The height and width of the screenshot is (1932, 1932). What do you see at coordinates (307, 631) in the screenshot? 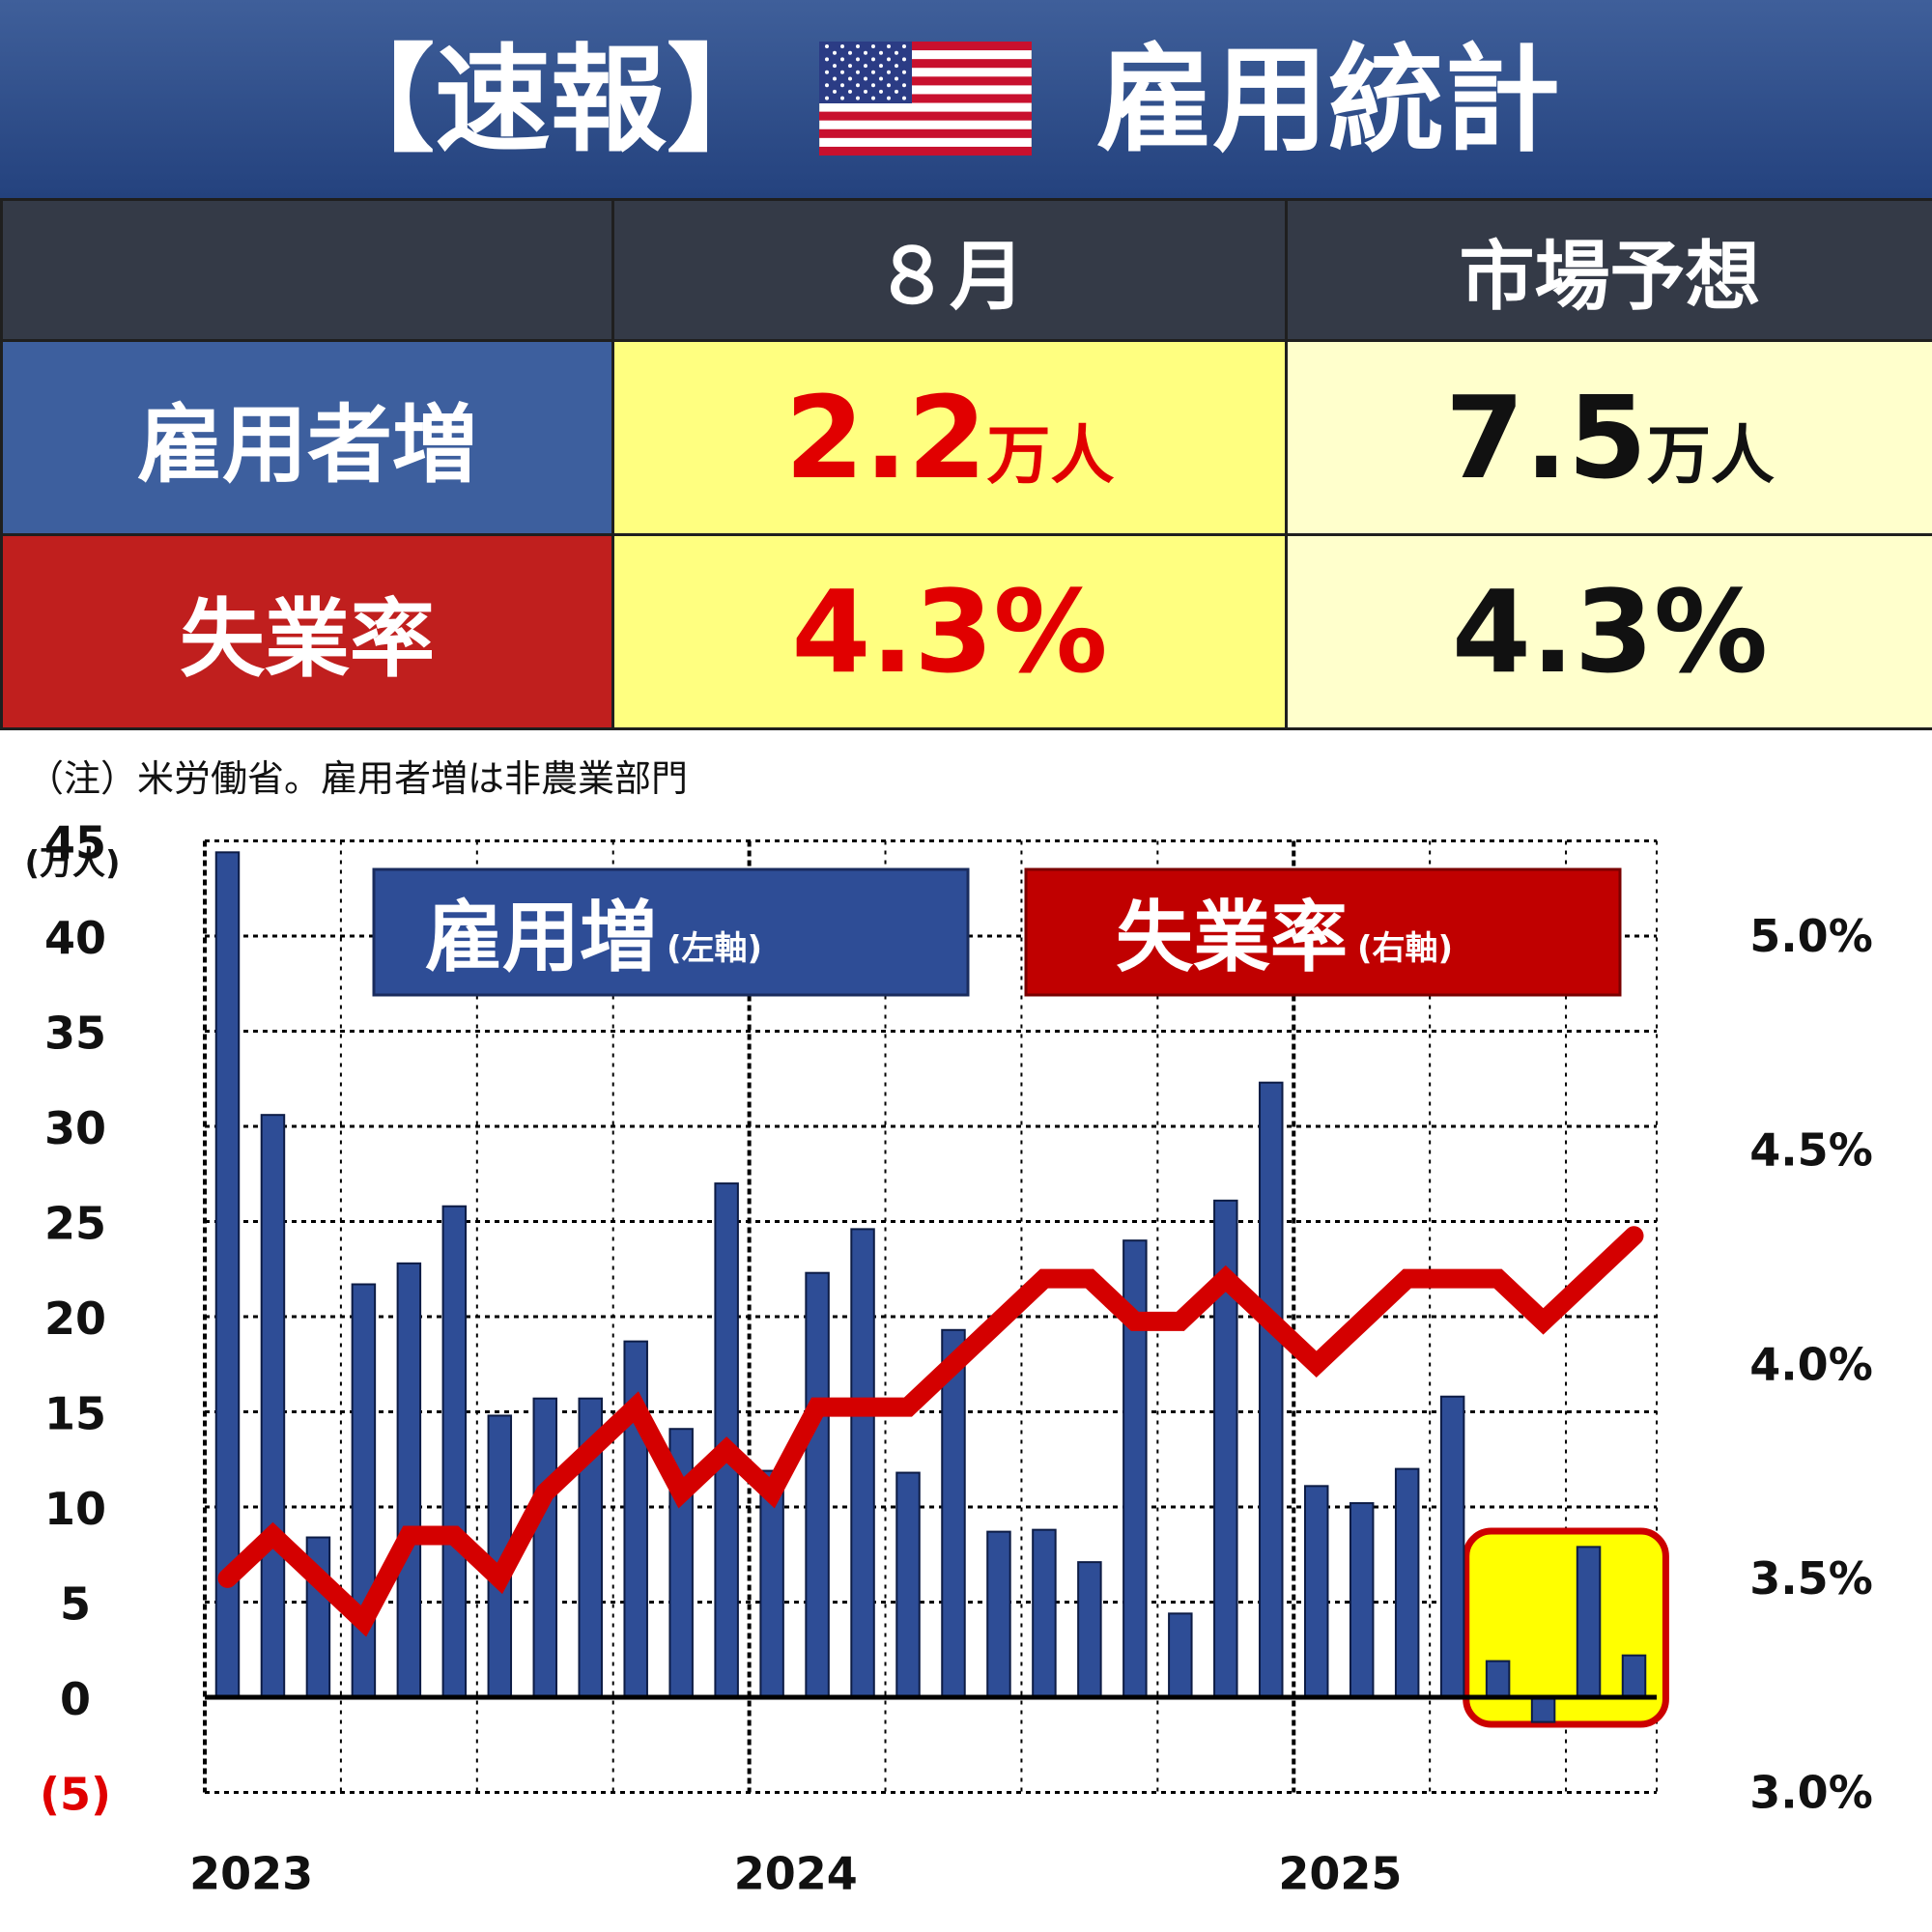
I see `row-label-unemployment: 失業率` at bounding box center [307, 631].